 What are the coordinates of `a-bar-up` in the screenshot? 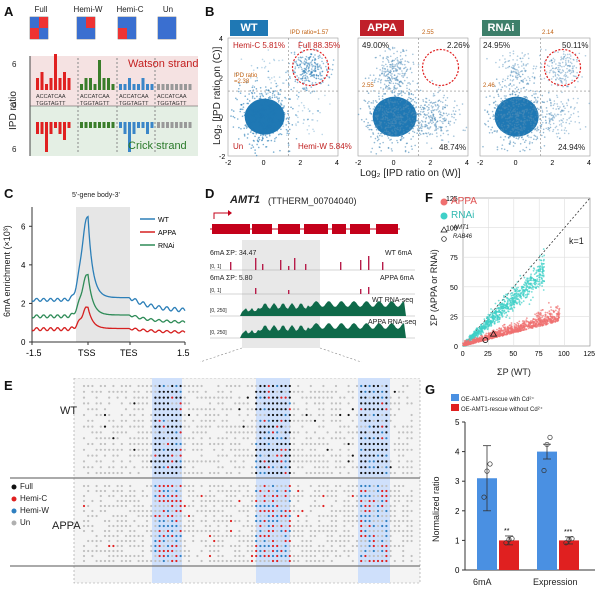 It's located at (190, 87).